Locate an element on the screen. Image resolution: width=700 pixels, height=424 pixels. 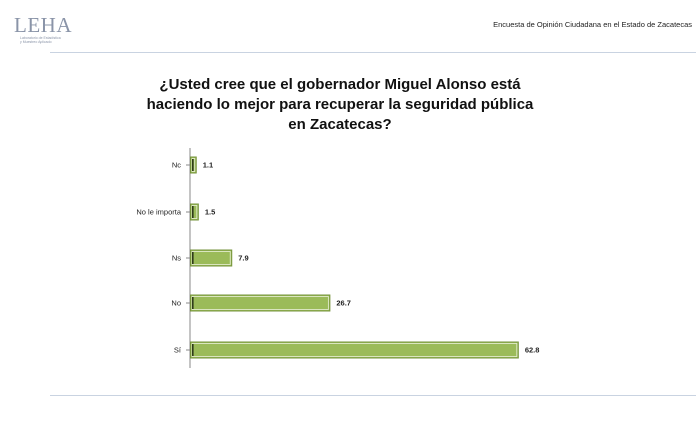
logo-text: LEHA is located at coordinates (43, 25).